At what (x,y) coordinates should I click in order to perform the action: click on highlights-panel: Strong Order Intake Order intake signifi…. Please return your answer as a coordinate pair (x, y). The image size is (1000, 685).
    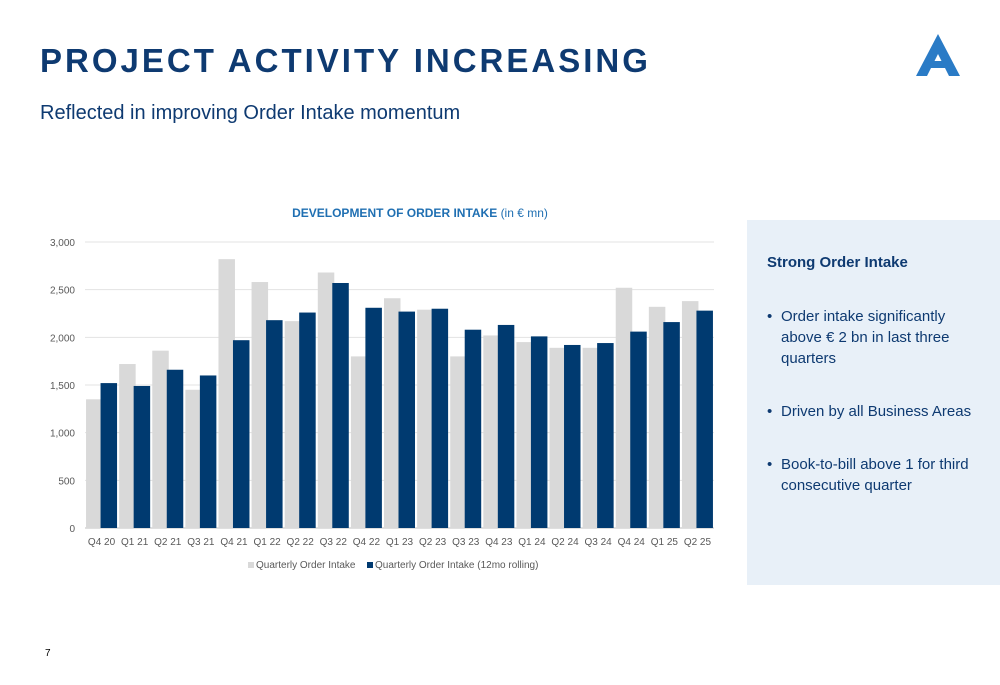
    Looking at the image, I should click on (873, 402).